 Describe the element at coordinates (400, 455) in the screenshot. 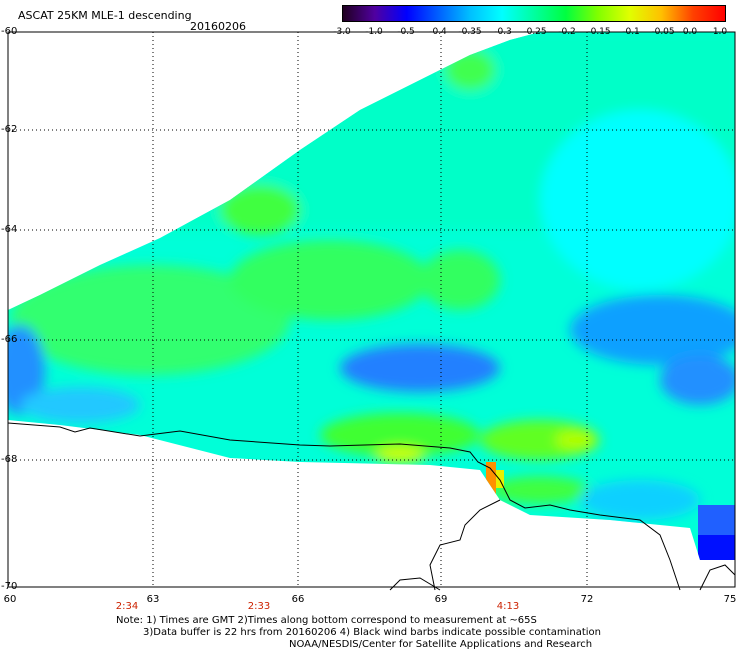

I see `field-yellow-a` at that location.